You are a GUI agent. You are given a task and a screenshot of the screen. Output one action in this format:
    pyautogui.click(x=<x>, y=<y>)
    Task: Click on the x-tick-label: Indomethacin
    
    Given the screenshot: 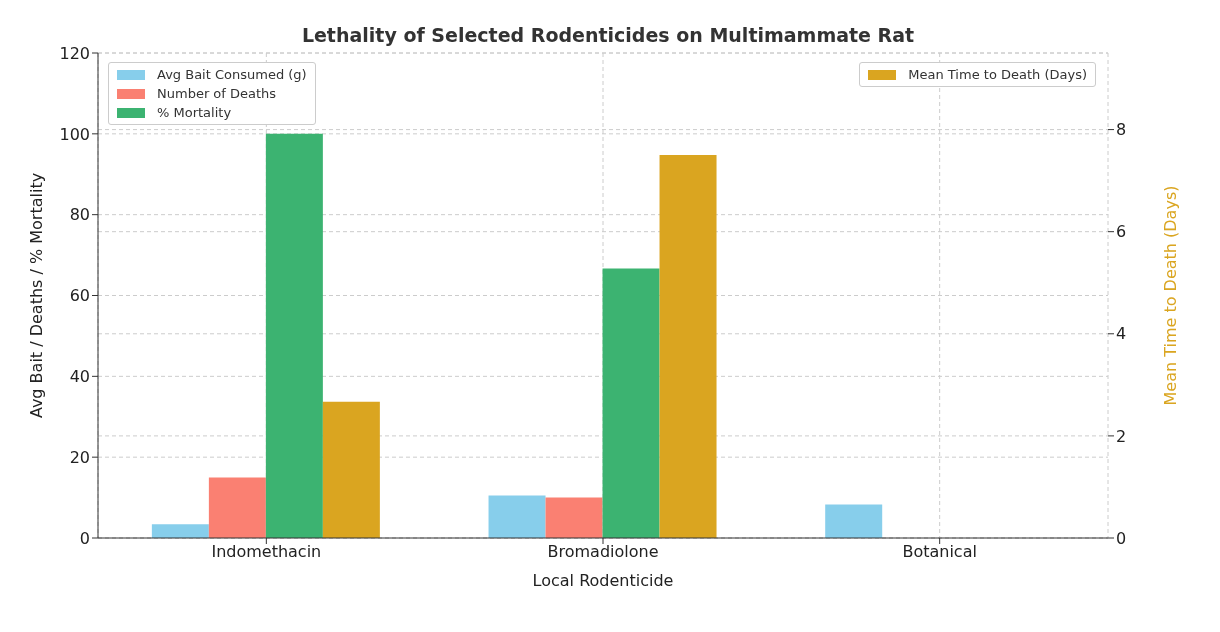 What is the action you would take?
    pyautogui.click(x=266, y=552)
    